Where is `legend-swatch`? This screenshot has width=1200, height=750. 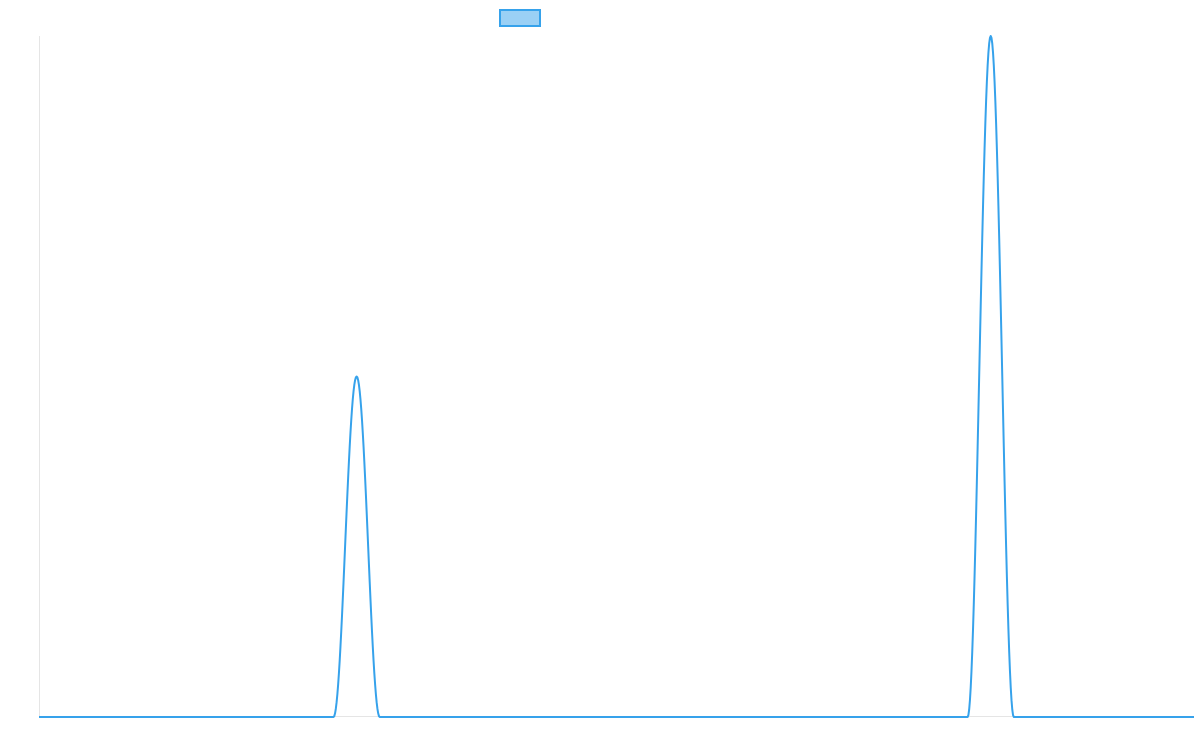
legend-swatch is located at coordinates (520, 18).